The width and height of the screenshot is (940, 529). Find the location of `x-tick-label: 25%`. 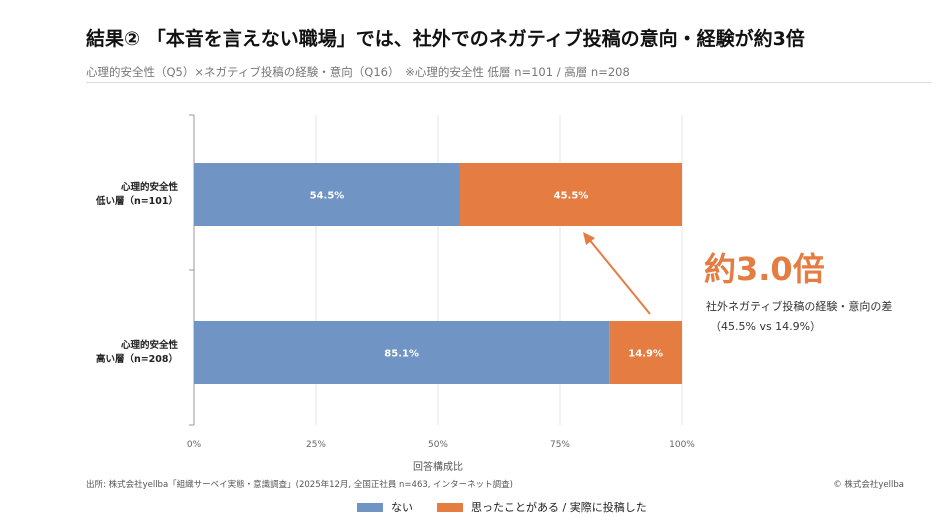

x-tick-label: 25% is located at coordinates (316, 445).